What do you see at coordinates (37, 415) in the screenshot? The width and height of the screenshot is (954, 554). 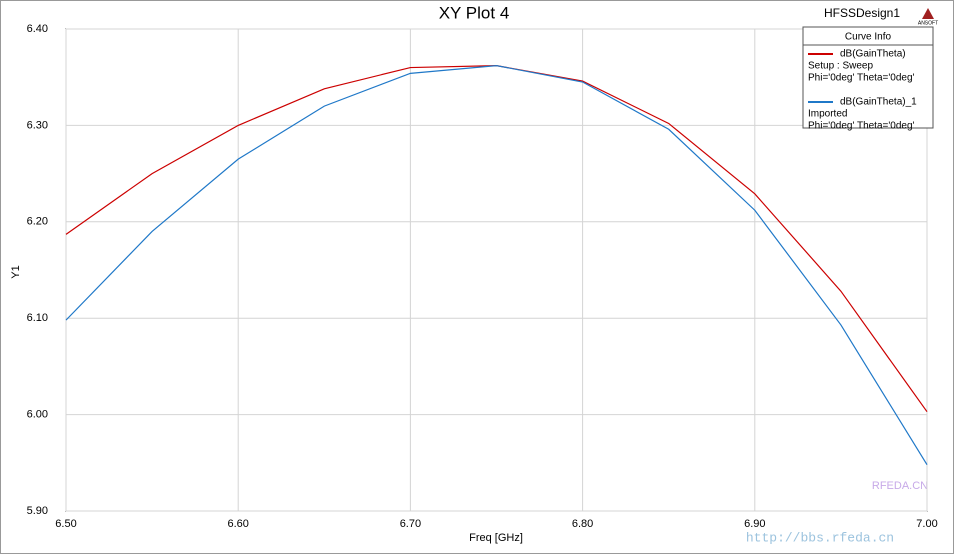 I see `y-tick-label: 6.00` at bounding box center [37, 415].